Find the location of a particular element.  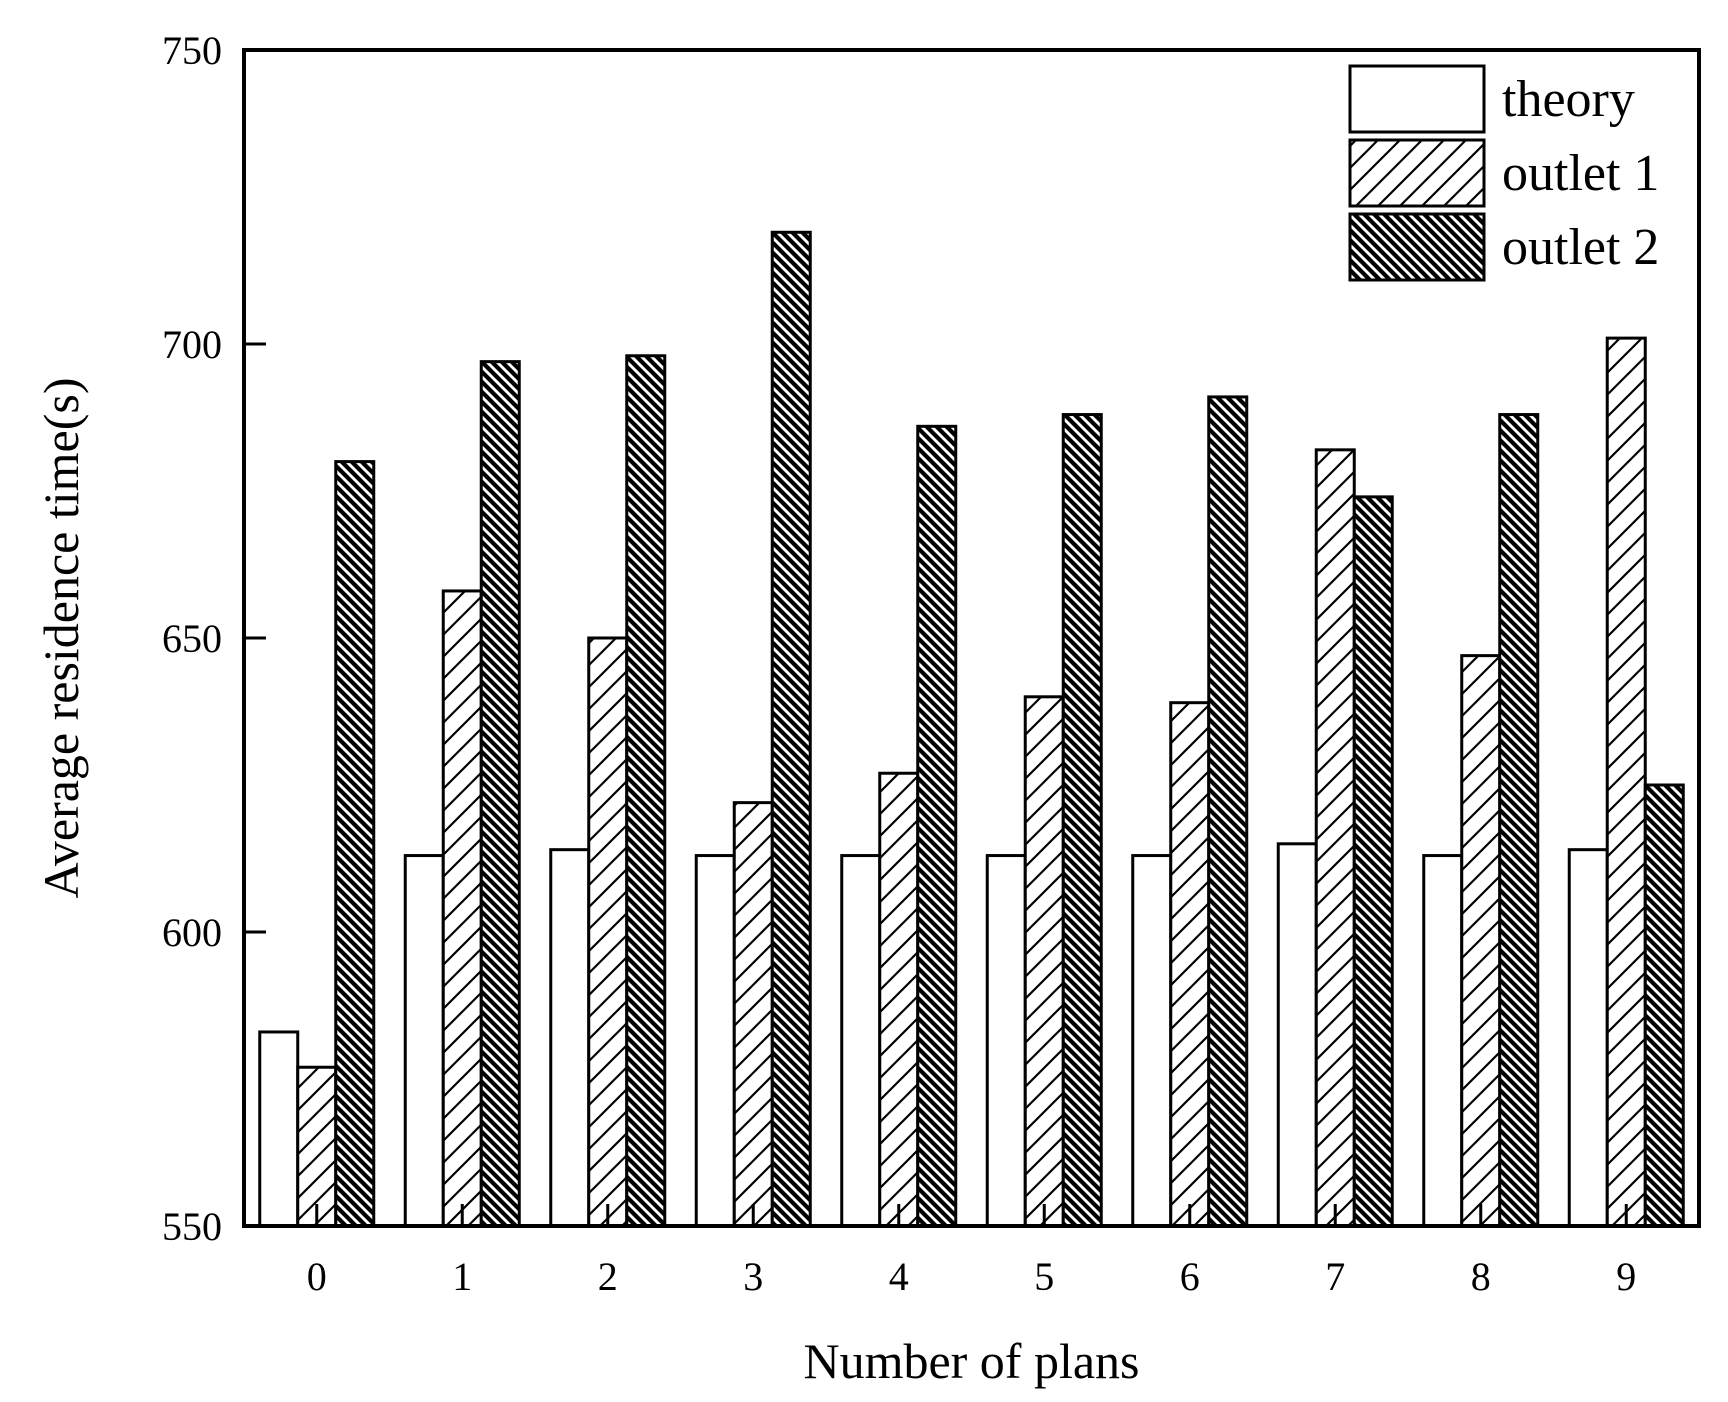

y-tick-label-600: 600 is located at coordinates (192, 932).